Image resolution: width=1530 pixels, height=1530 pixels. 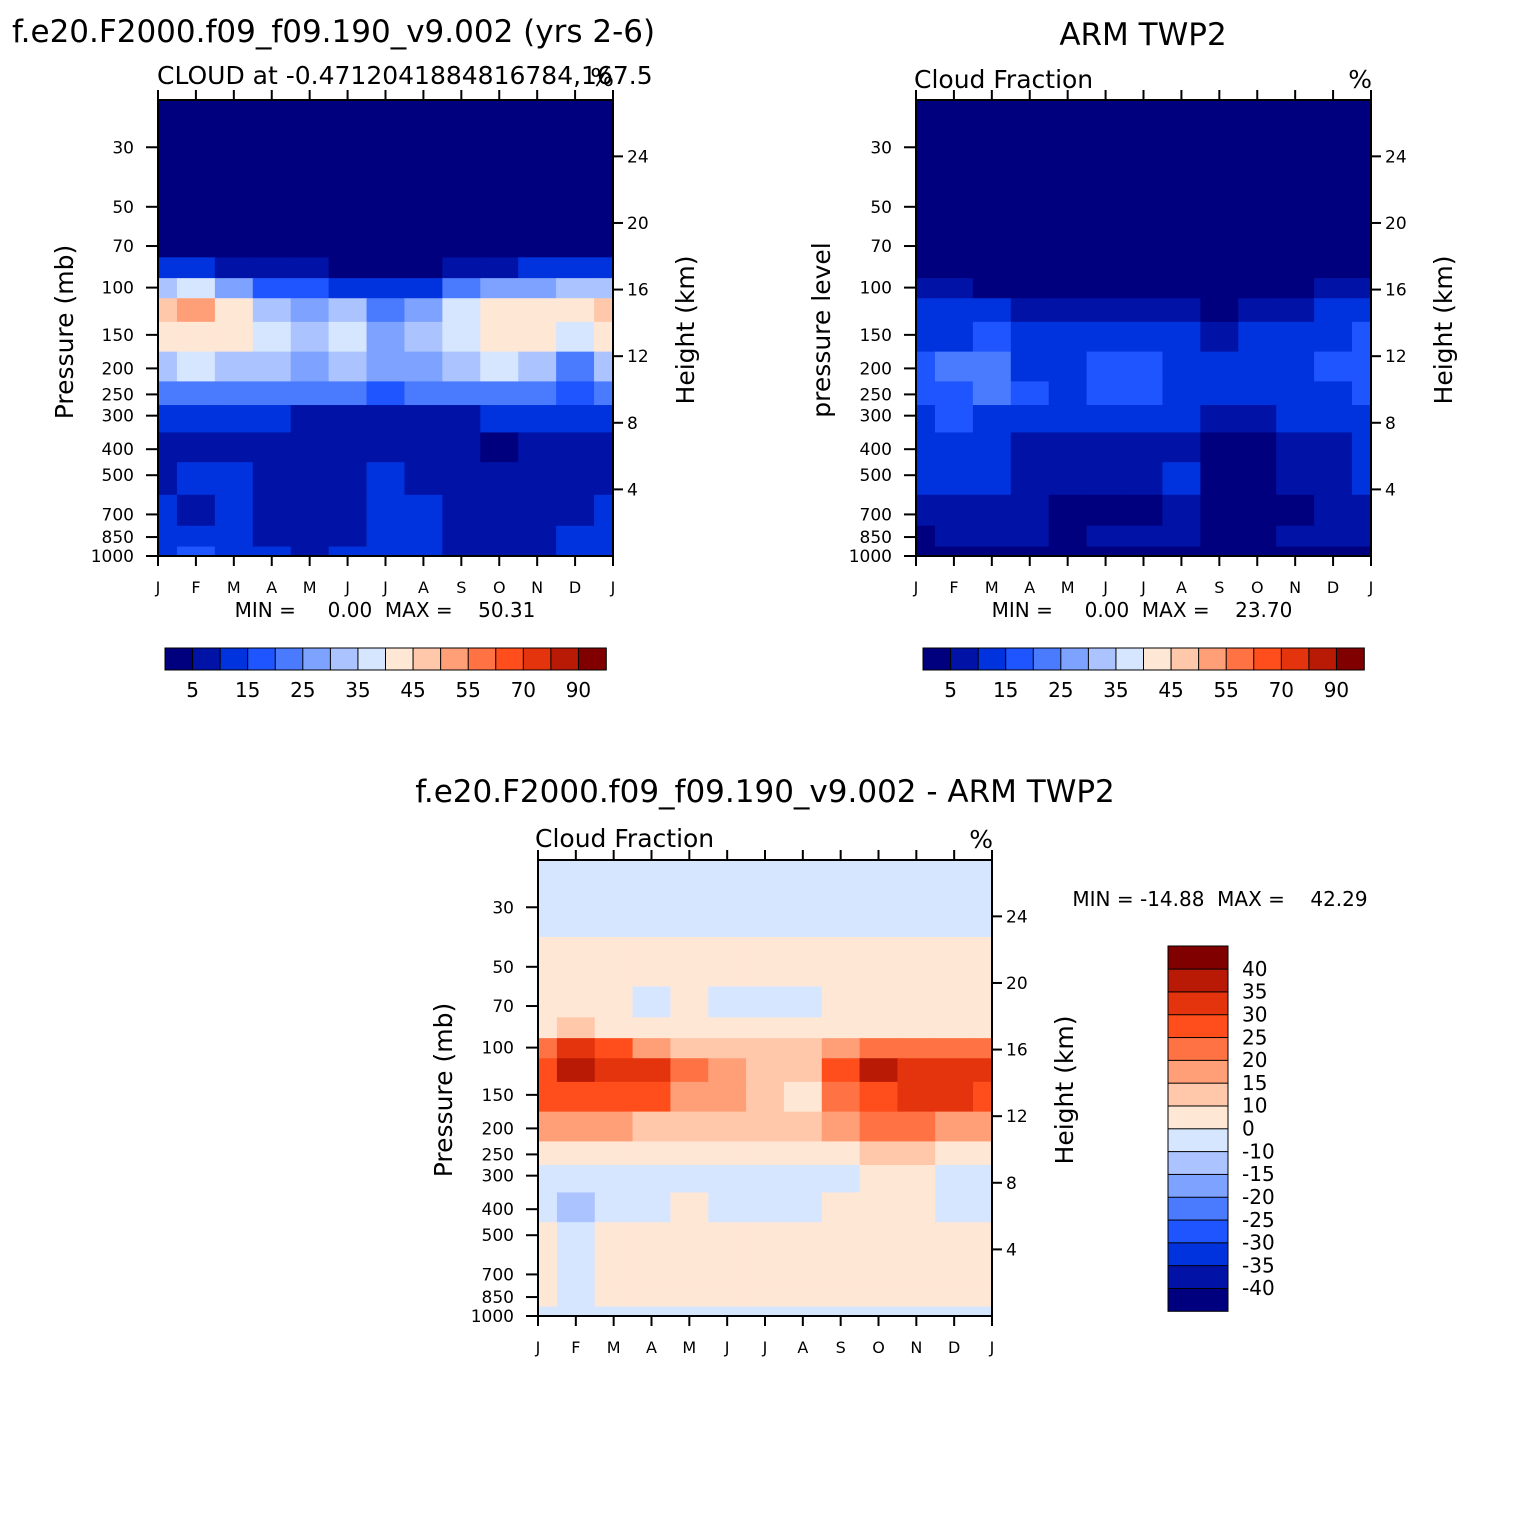 What do you see at coordinates (192, 690) in the screenshot?
I see `colorbar-label: 5` at bounding box center [192, 690].